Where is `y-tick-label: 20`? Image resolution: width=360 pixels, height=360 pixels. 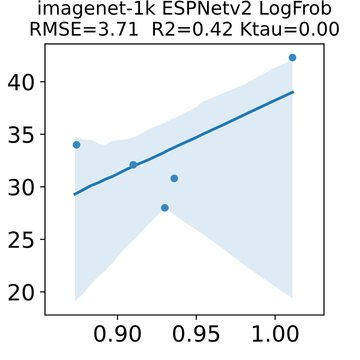 y-tick-label: 20 is located at coordinates (21, 292).